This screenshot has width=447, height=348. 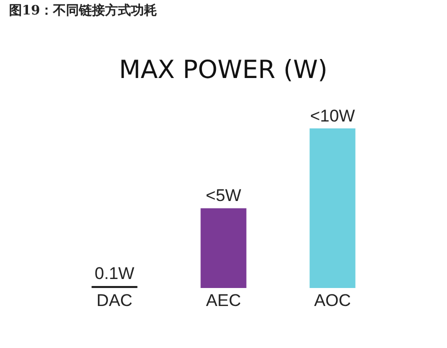 I want to click on data-label: 0.1W, so click(x=114, y=273).